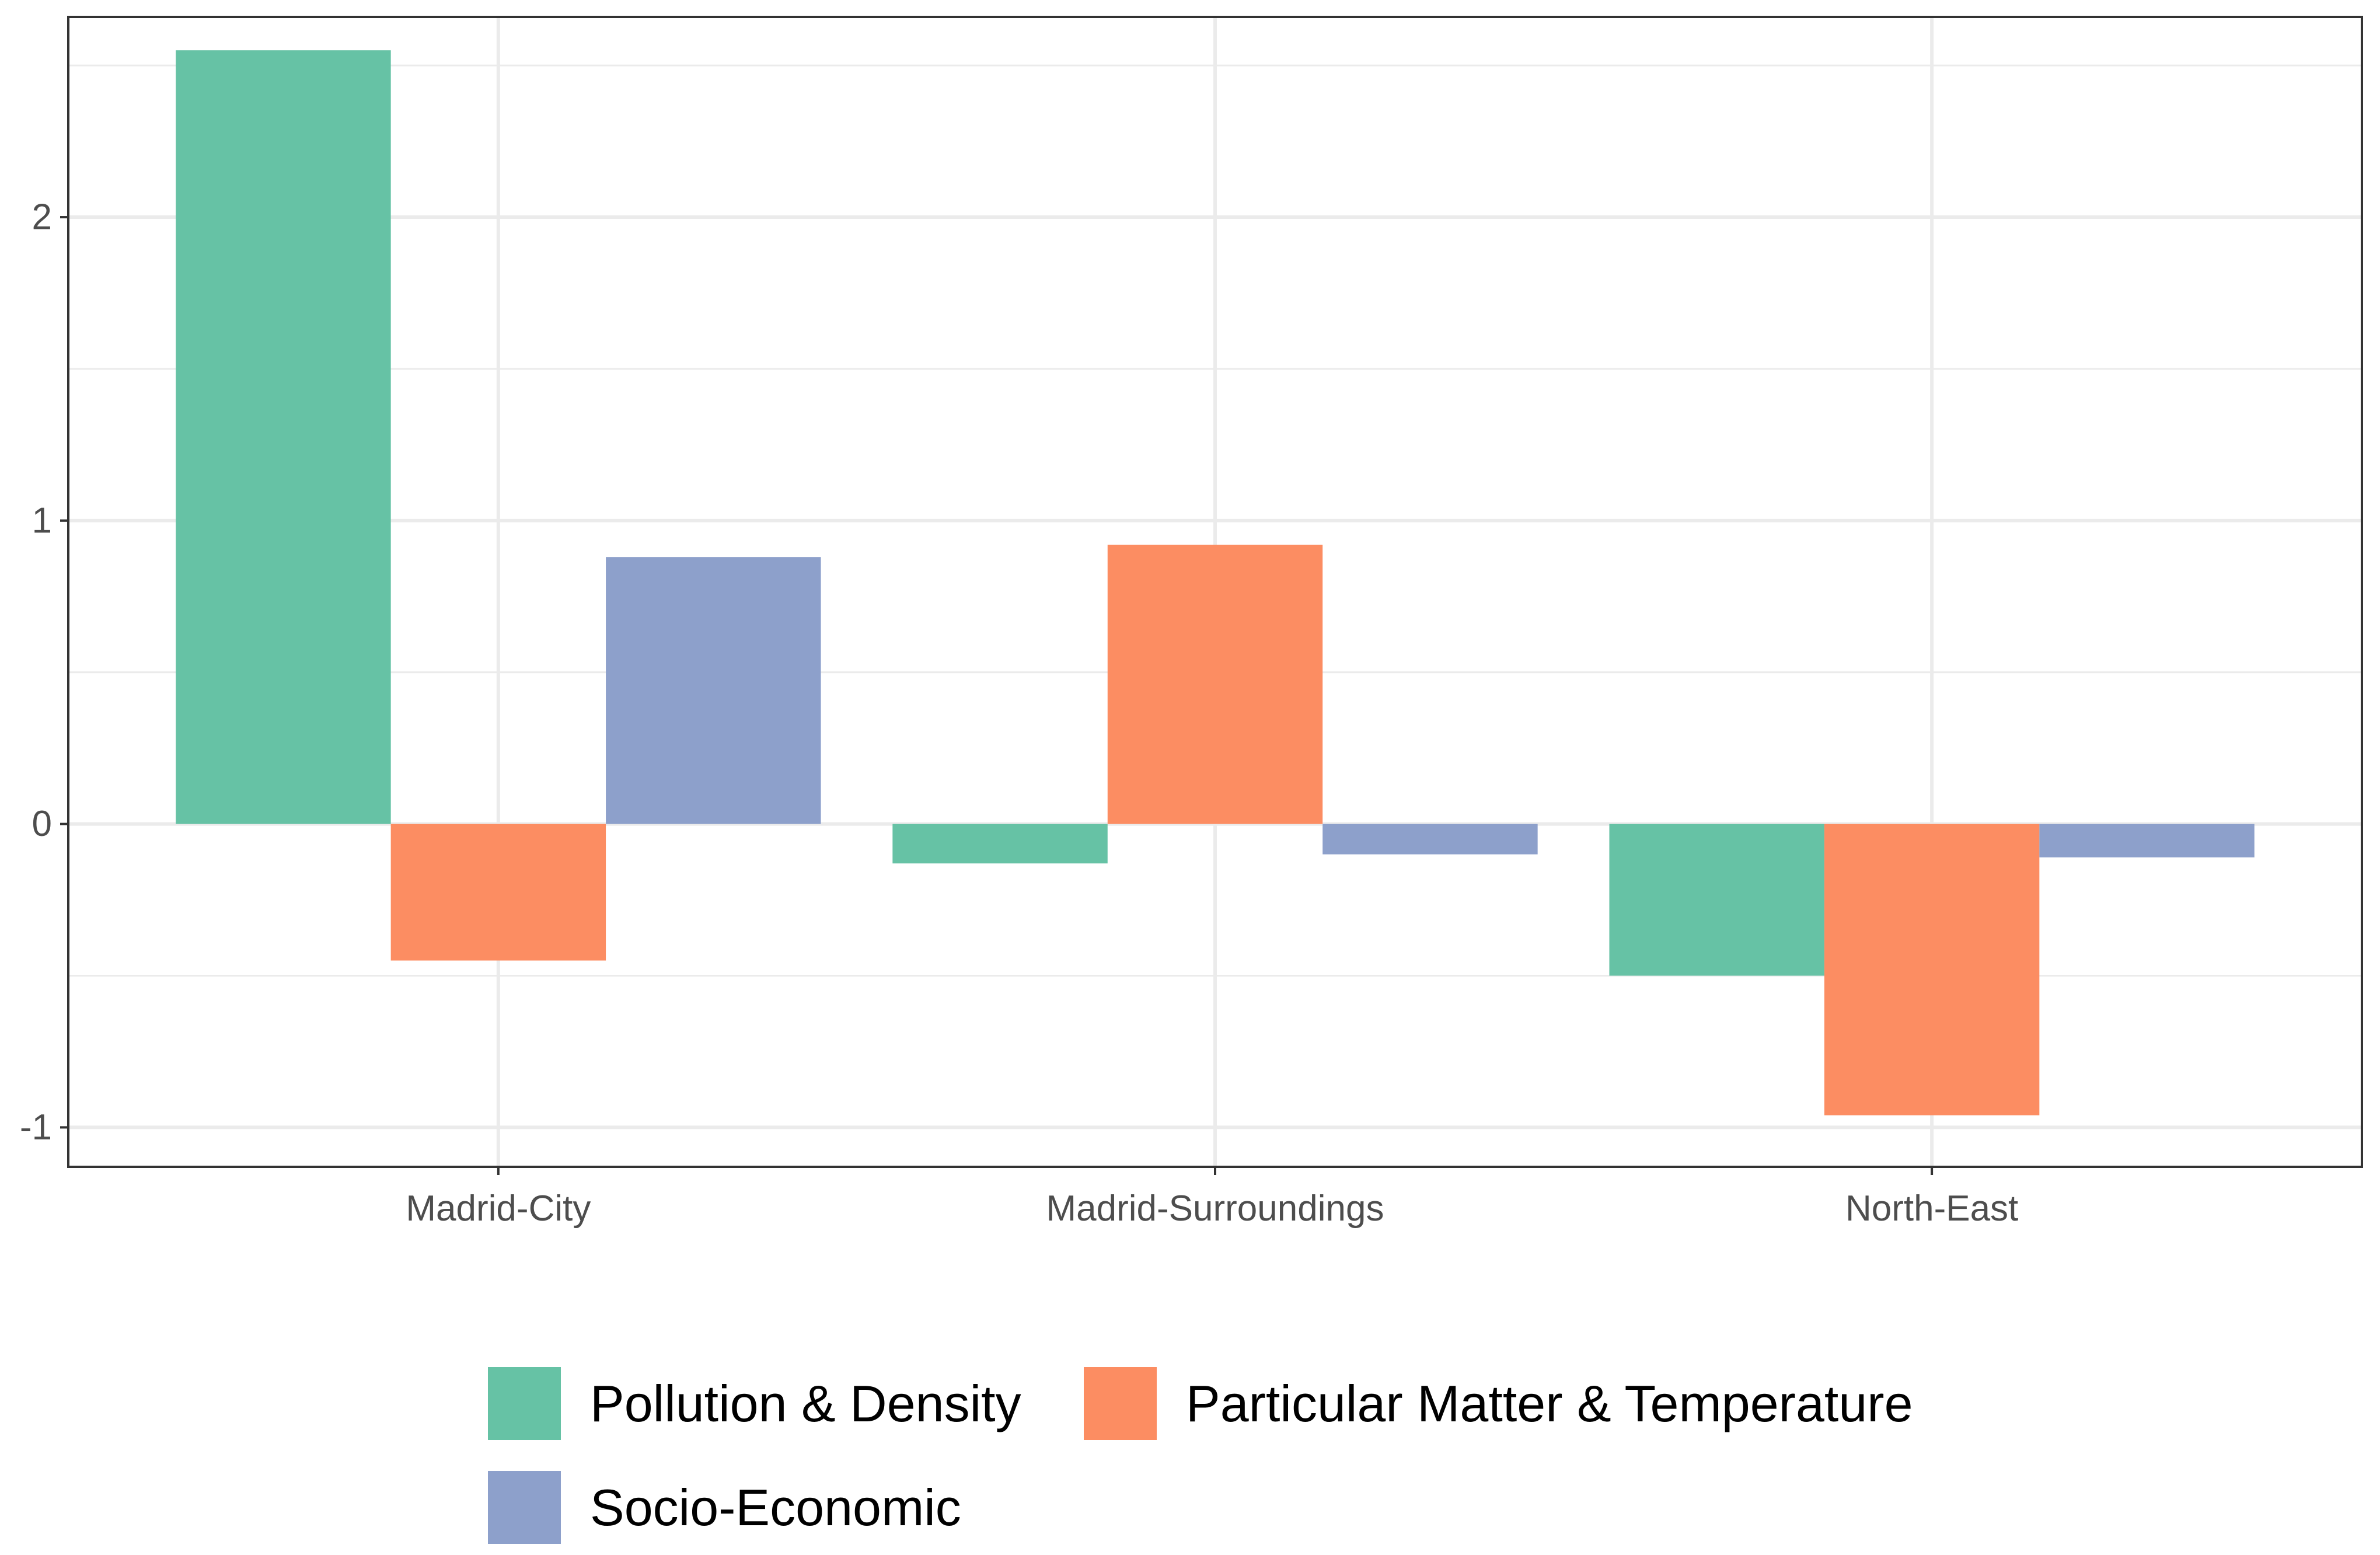 The image size is (2380, 1555). Describe the element at coordinates (283, 437) in the screenshot. I see `bar-pollution-and-density-madrid-city` at that location.